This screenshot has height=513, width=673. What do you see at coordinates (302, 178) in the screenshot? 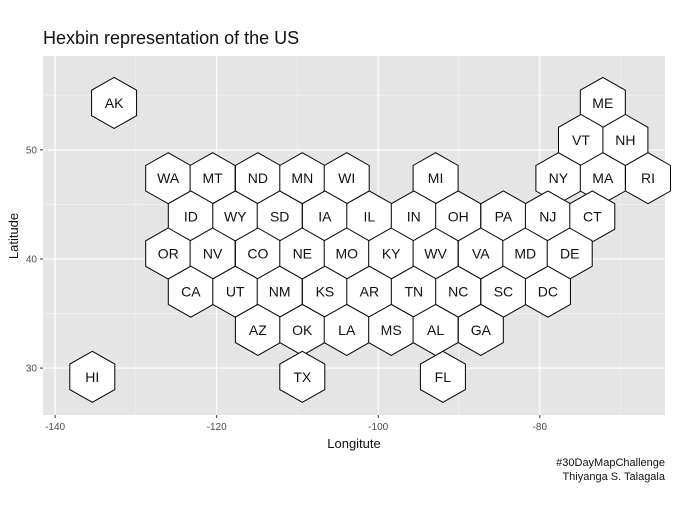
I see `state-label-mn: MN` at bounding box center [302, 178].